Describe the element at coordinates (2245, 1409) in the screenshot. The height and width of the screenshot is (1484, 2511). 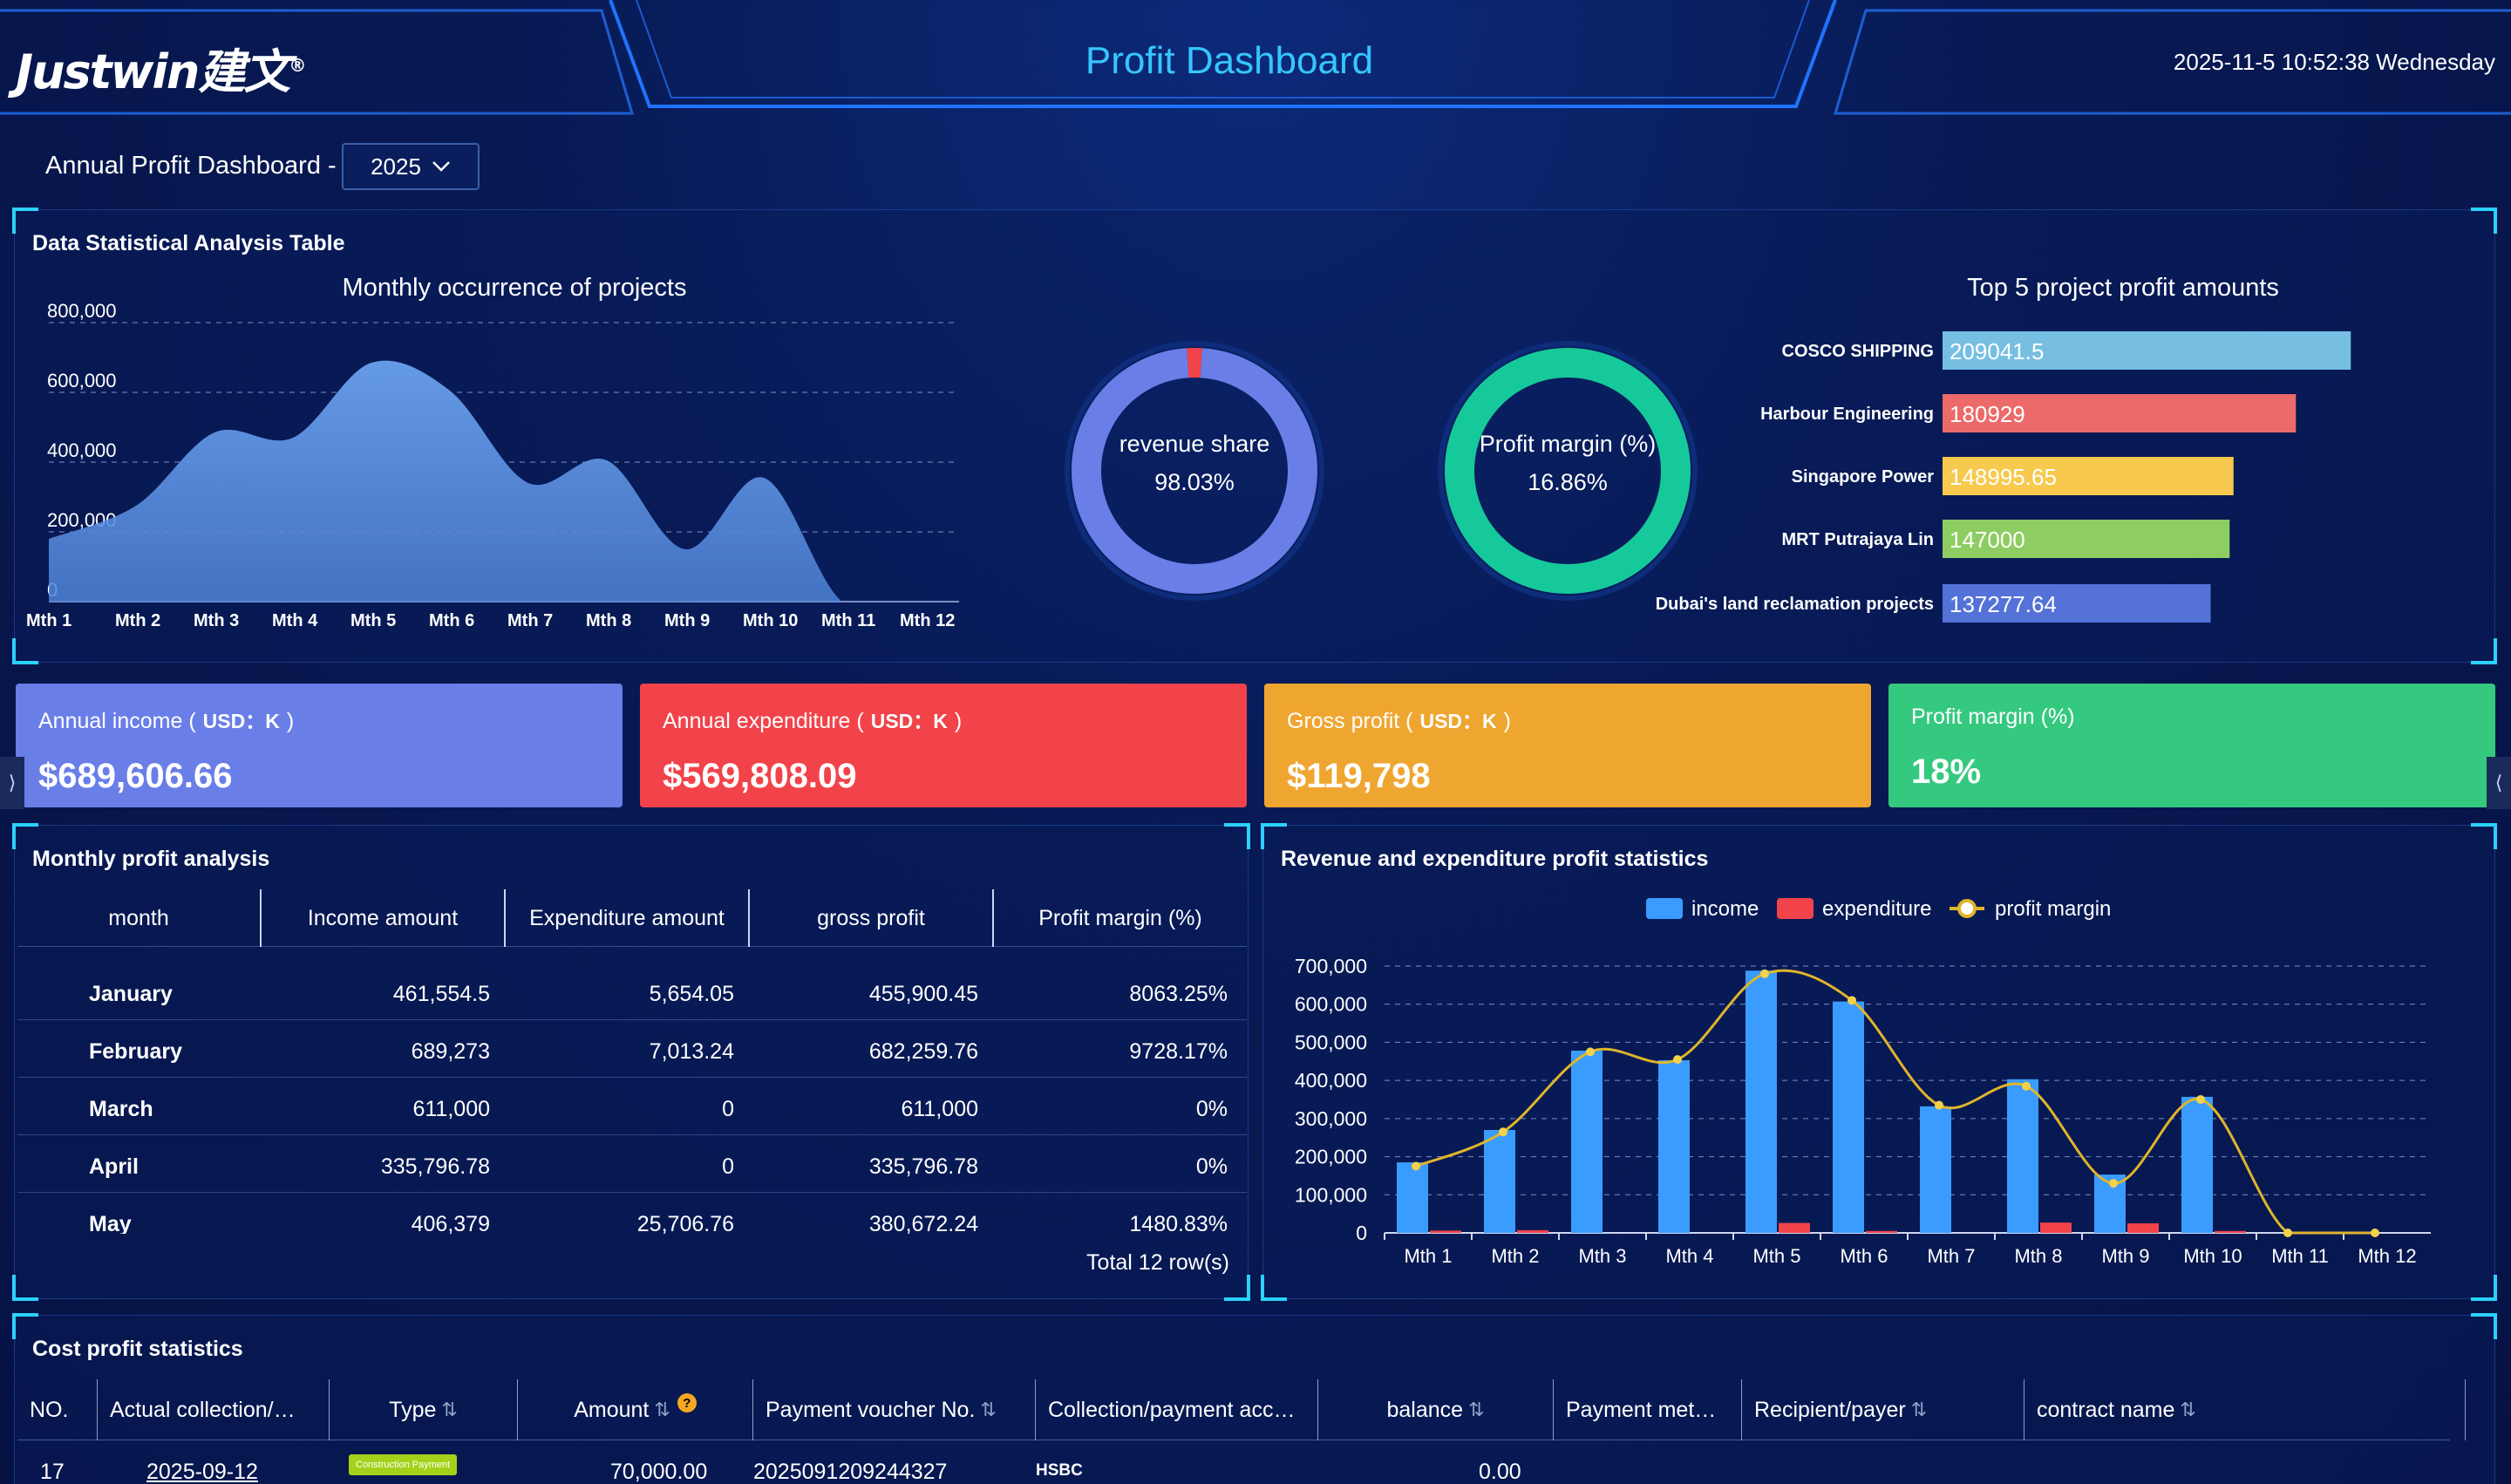
I see `cost-column-header: contract name ⇅` at that location.